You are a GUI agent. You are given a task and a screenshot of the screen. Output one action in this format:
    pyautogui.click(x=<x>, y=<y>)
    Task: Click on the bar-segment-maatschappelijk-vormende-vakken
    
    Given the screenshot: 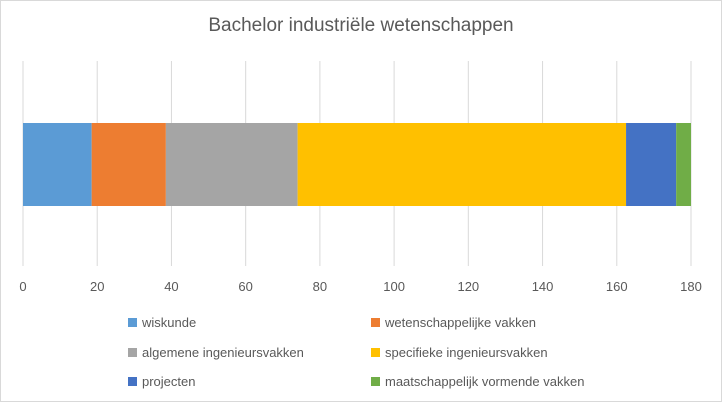 What is the action you would take?
    pyautogui.click(x=683, y=164)
    